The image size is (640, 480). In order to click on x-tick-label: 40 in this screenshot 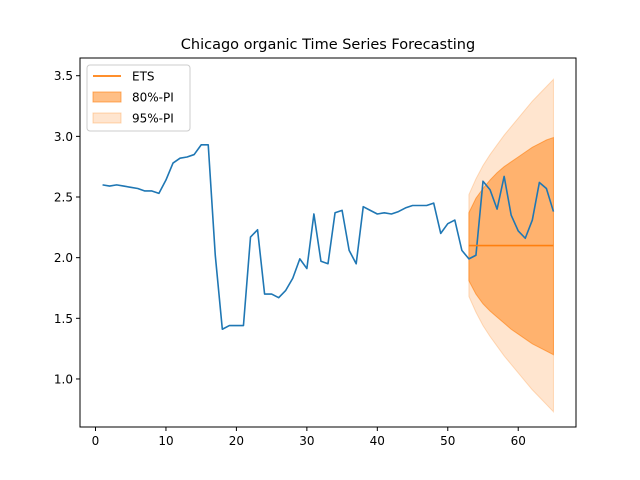, I will do `click(377, 441)`.